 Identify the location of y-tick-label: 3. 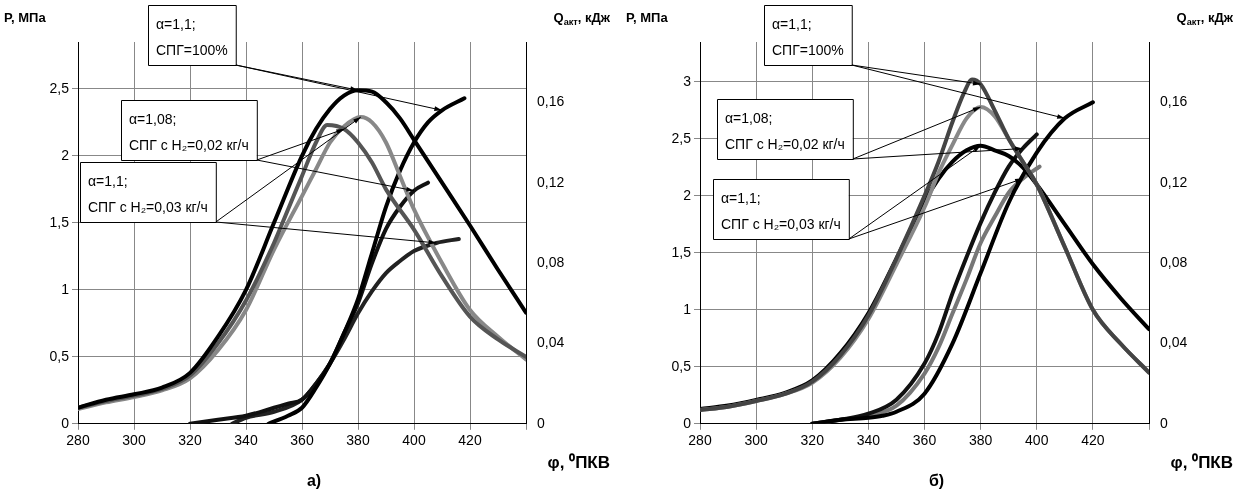
(687, 80).